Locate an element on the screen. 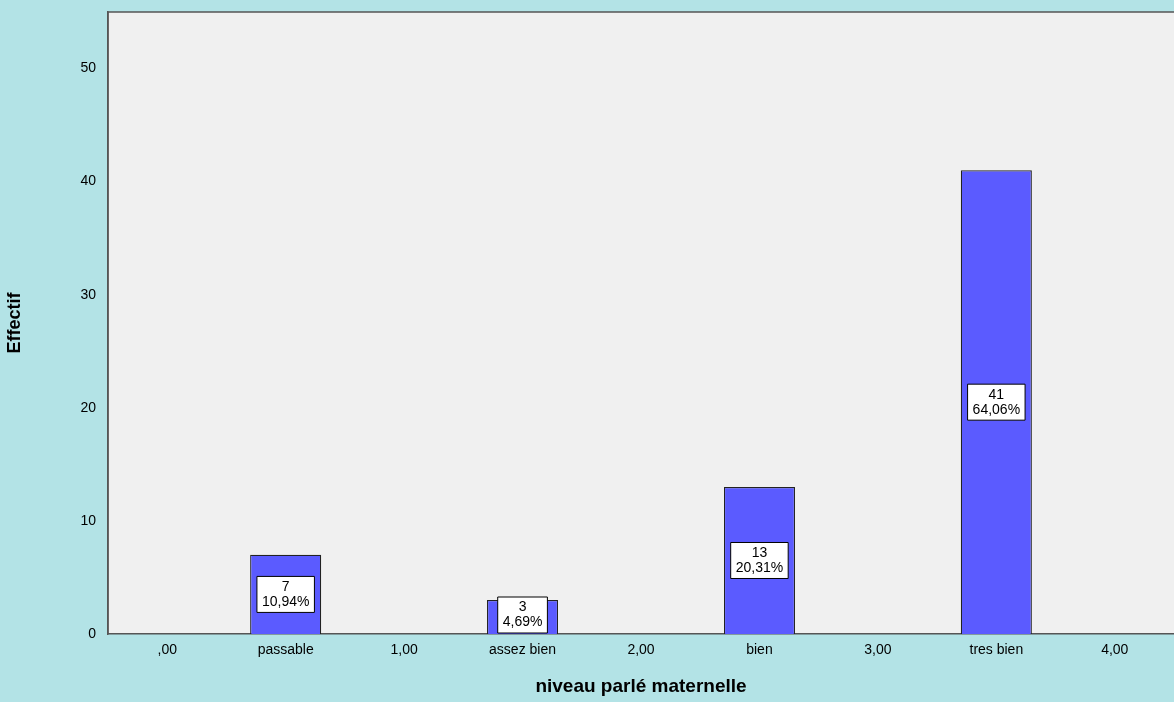 The width and height of the screenshot is (1174, 702). x-tick-label: 4,00 is located at coordinates (1115, 649).